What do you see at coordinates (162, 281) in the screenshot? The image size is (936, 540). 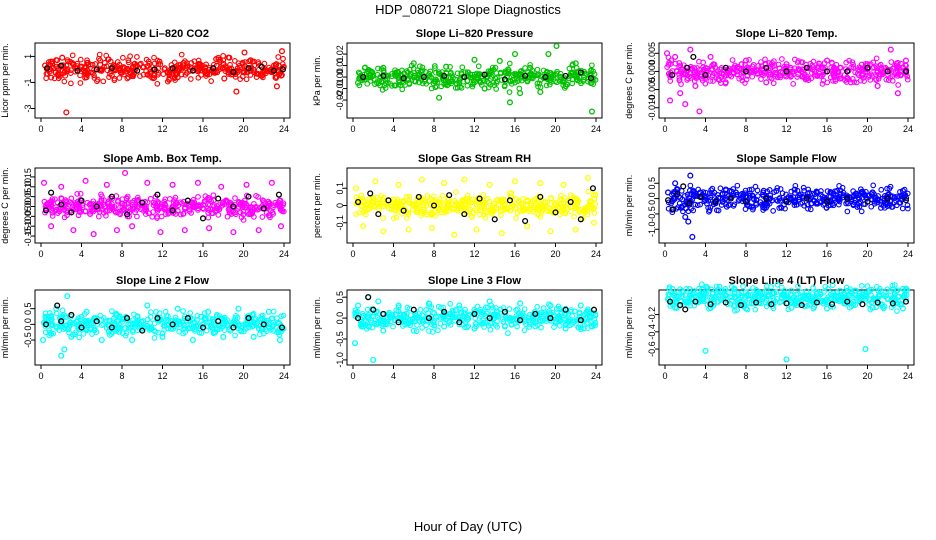 I see `panel-title: Slope Line 2 Flow` at bounding box center [162, 281].